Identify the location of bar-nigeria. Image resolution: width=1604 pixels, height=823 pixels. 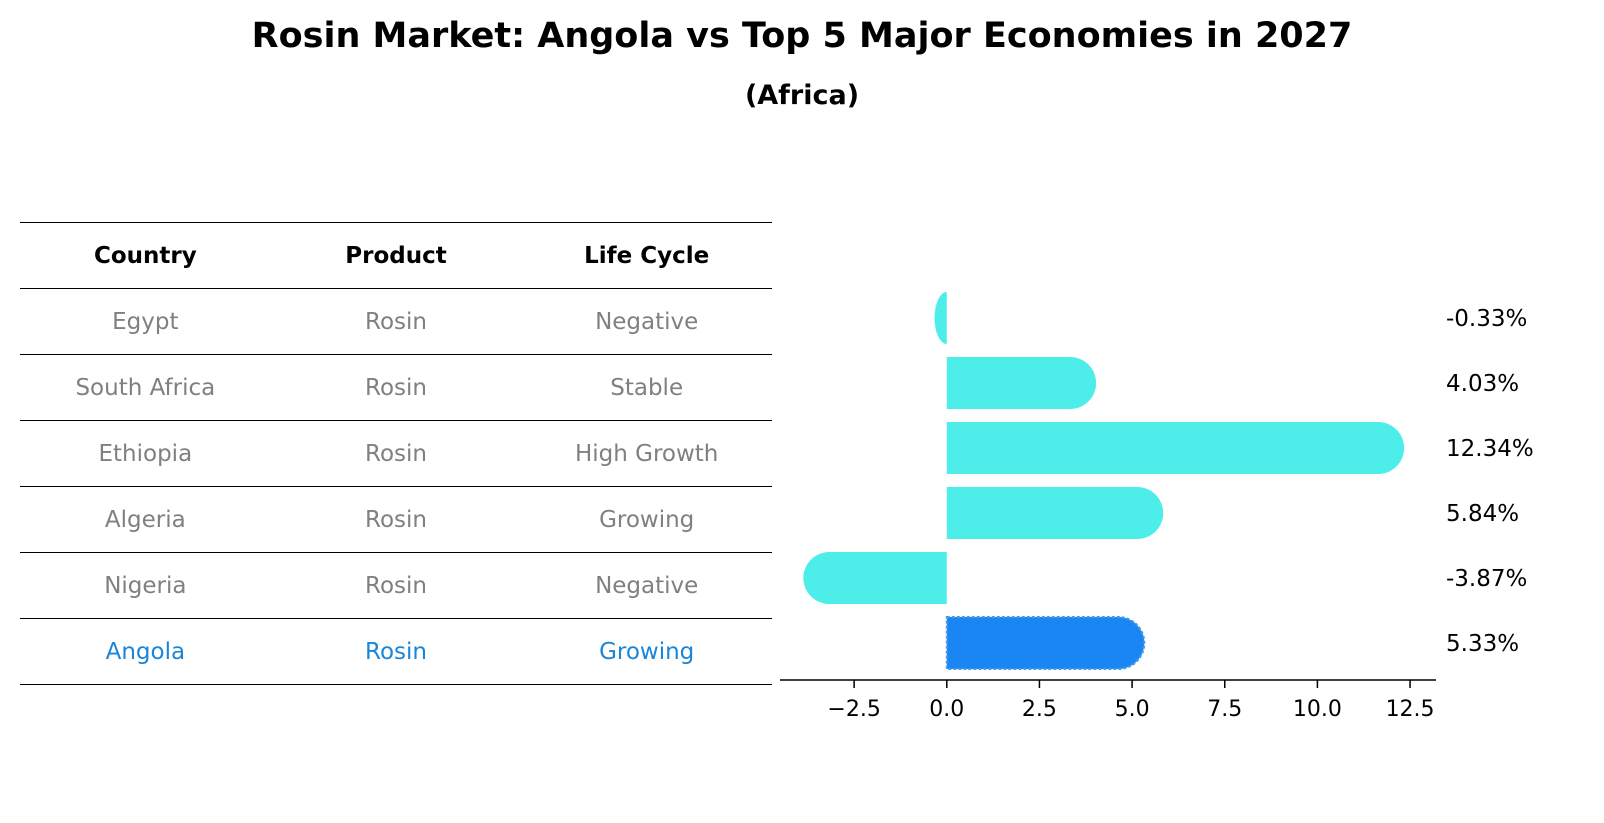
(875, 578).